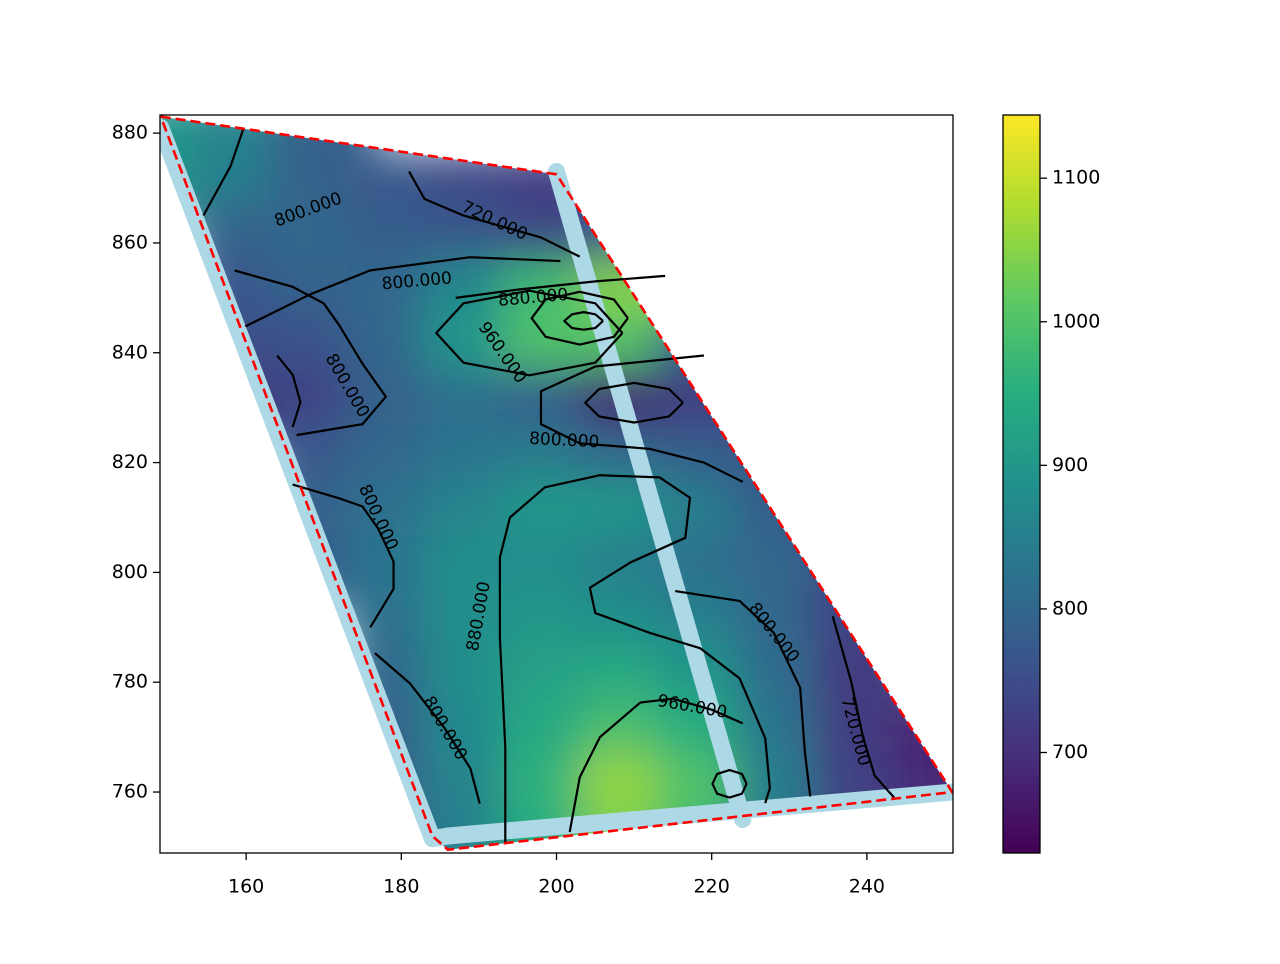  What do you see at coordinates (556, 887) in the screenshot?
I see `x-tick-label: 200` at bounding box center [556, 887].